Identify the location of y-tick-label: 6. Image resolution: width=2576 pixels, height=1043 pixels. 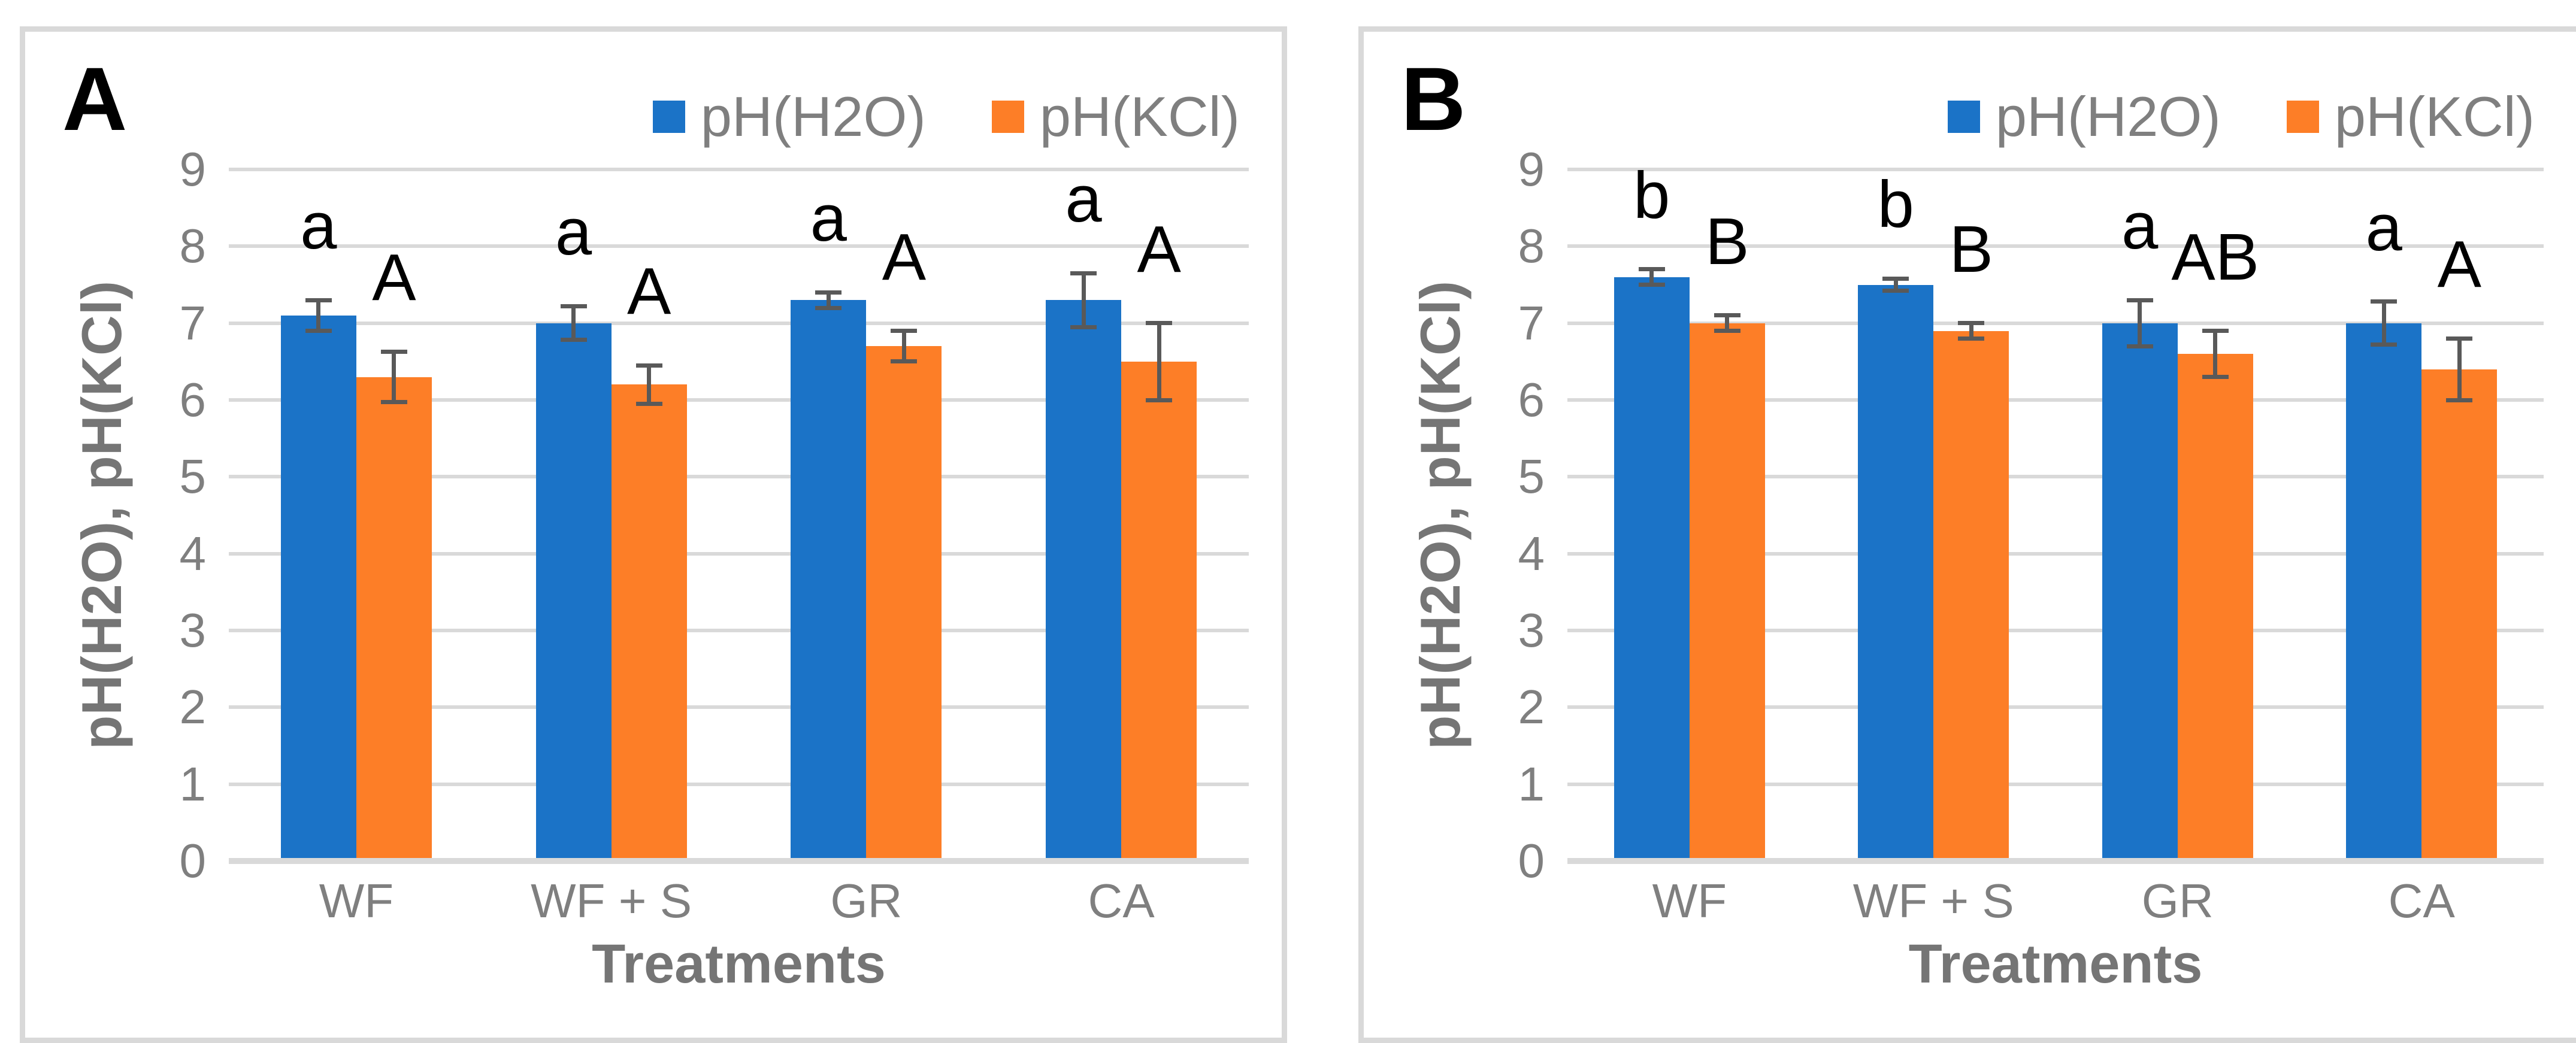
(1531, 399).